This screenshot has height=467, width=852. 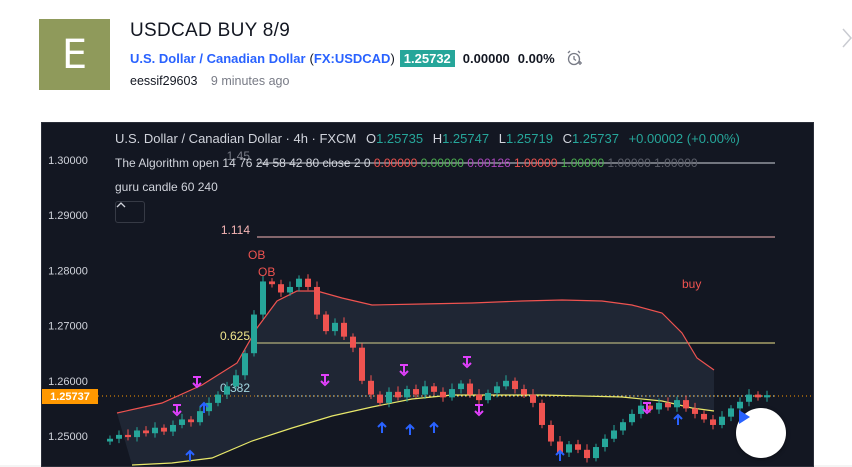 What do you see at coordinates (574, 58) in the screenshot?
I see `alarm-clock-icon` at bounding box center [574, 58].